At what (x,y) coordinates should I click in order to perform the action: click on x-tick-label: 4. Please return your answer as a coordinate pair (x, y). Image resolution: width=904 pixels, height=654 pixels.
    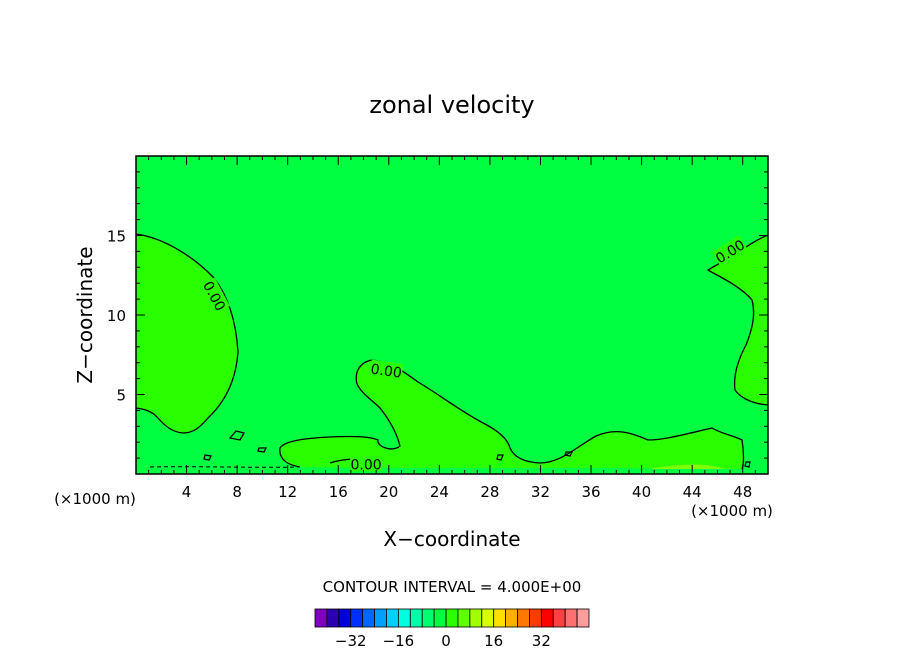
    Looking at the image, I should click on (187, 492).